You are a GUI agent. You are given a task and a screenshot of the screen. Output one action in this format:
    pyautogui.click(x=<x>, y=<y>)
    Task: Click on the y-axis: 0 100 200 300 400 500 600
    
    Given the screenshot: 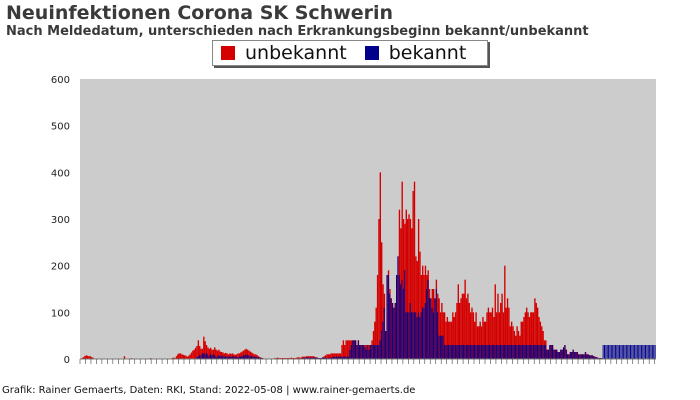 What is the action you would take?
    pyautogui.click(x=60, y=220)
    